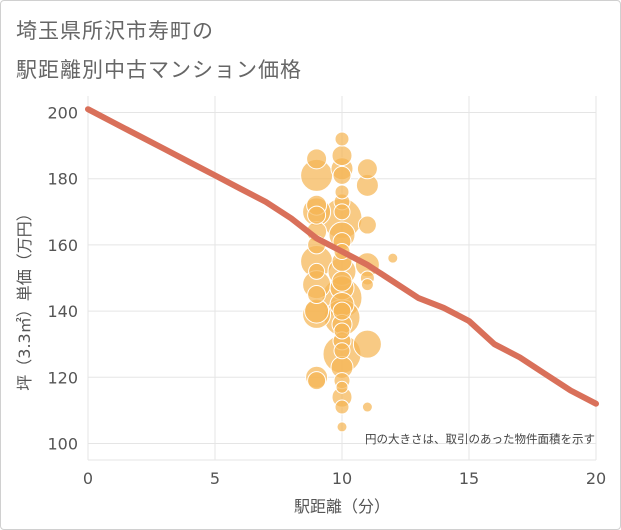 This screenshot has width=621, height=530. I want to click on y-tick-label: 120, so click(62, 377).